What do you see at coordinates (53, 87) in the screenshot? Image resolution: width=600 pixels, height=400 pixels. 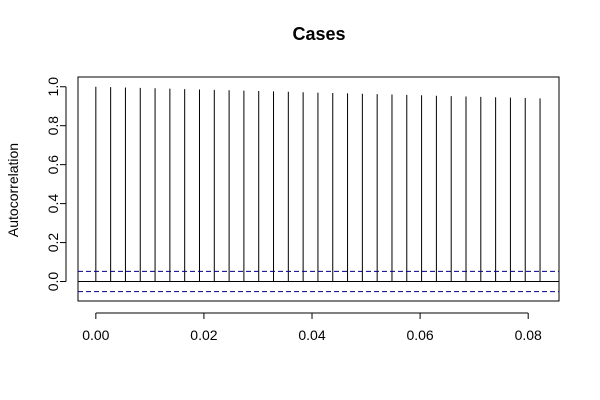 I see `y-tick-label: 1.0` at bounding box center [53, 87].